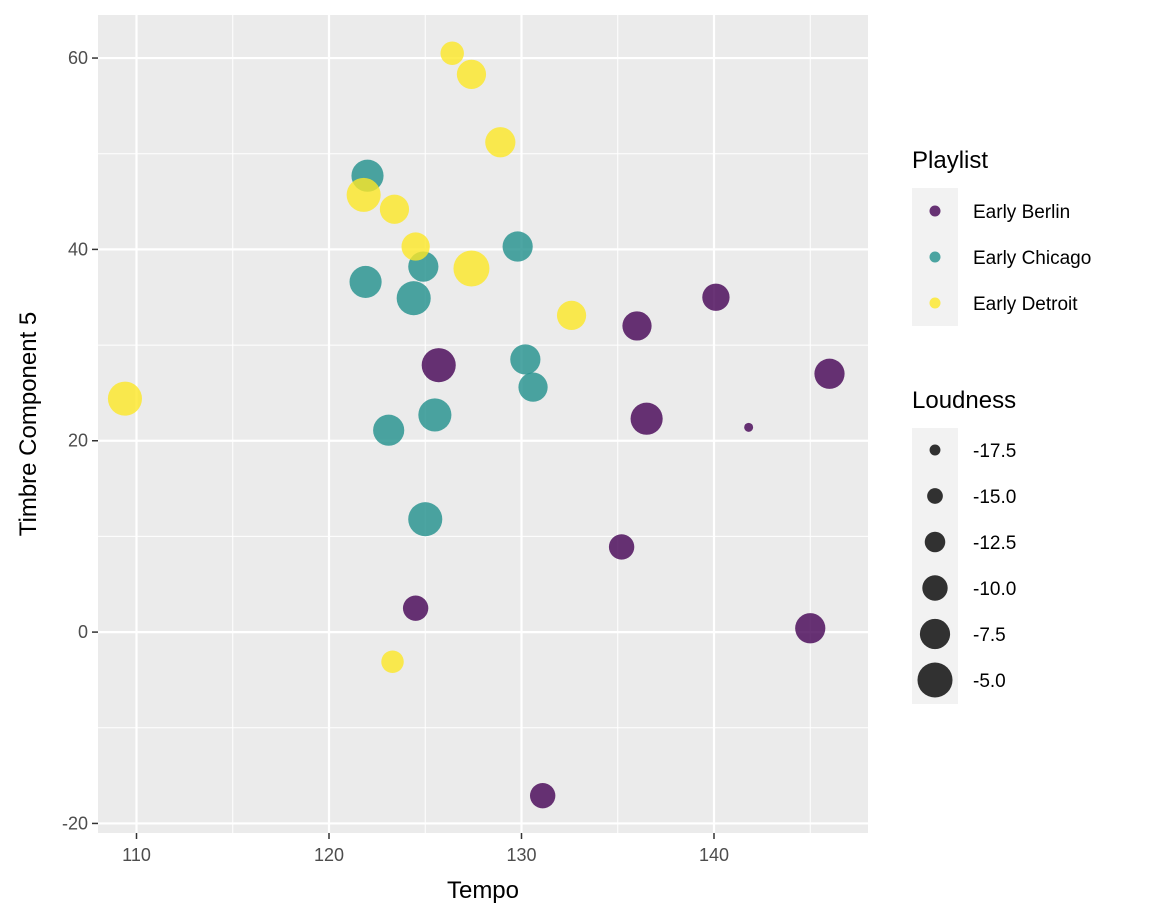 Image resolution: width=1152 pixels, height=921 pixels. I want to click on y-tick-label: 0, so click(83, 632).